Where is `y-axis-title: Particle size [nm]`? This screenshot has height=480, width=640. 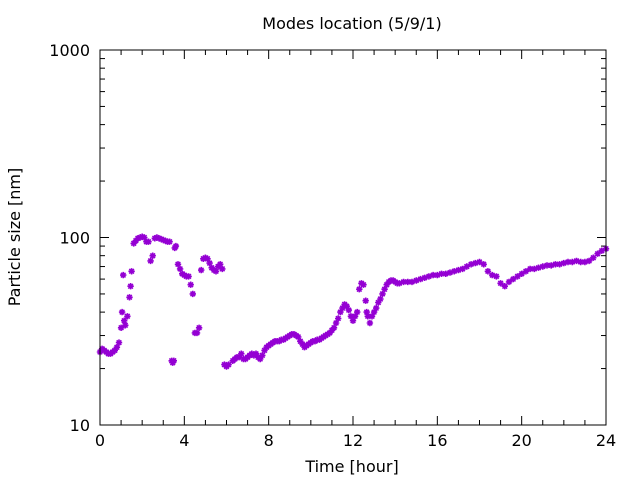 y-axis-title: Particle size [nm] is located at coordinates (14, 237).